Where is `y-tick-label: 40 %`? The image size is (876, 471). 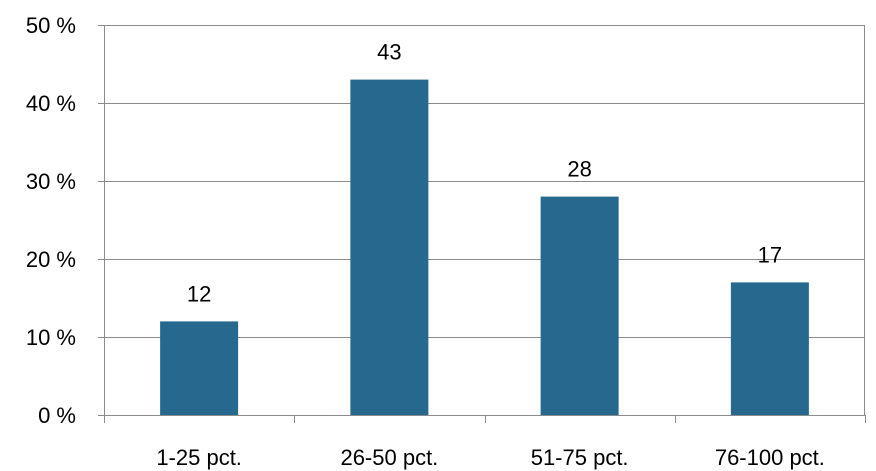 y-tick-label: 40 % is located at coordinates (51, 103).